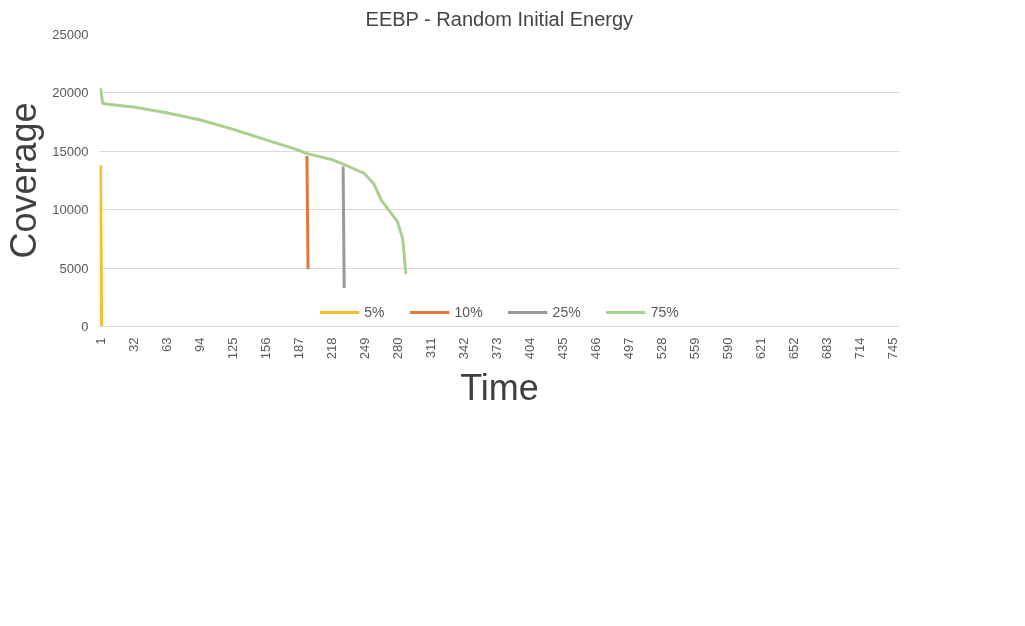  I want to click on y-axis-title: Coverage, so click(24, 180).